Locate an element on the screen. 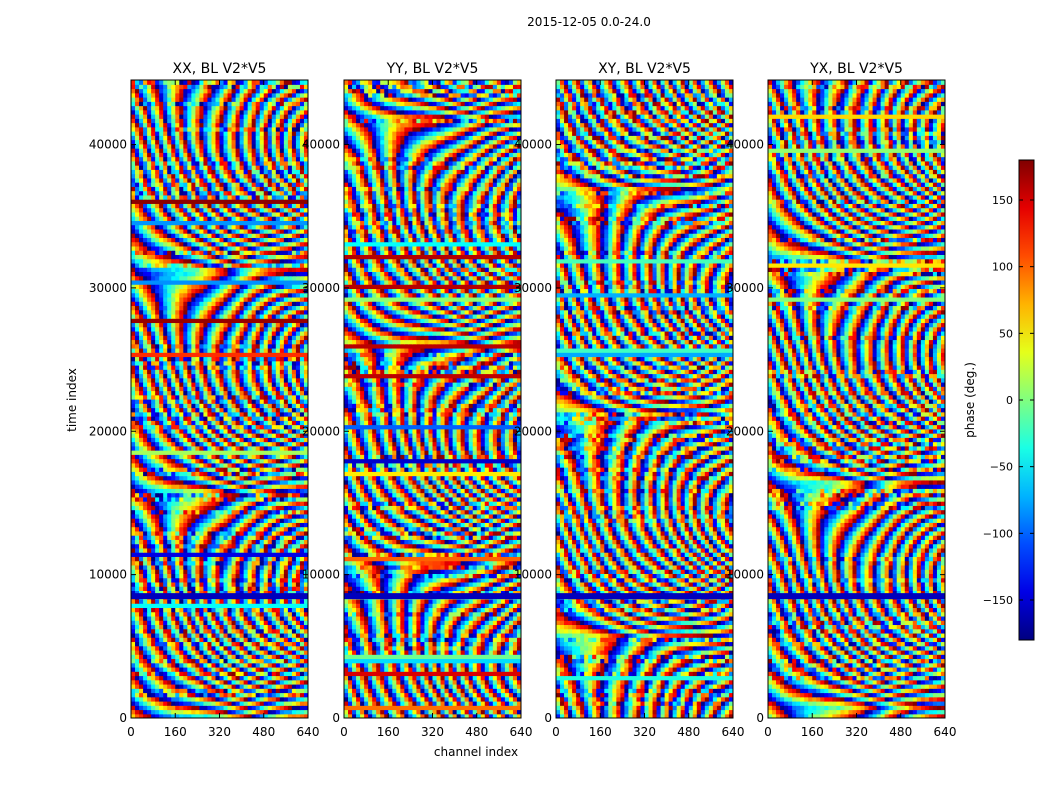 This screenshot has width=1050, height=800. panel-title: XY, BL V2*V5 is located at coordinates (644, 69).